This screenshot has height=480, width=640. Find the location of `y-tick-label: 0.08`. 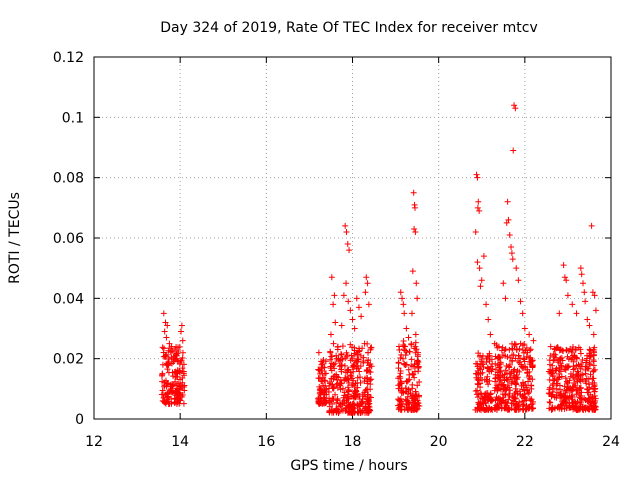

y-tick-label: 0.08 is located at coordinates (68, 179).